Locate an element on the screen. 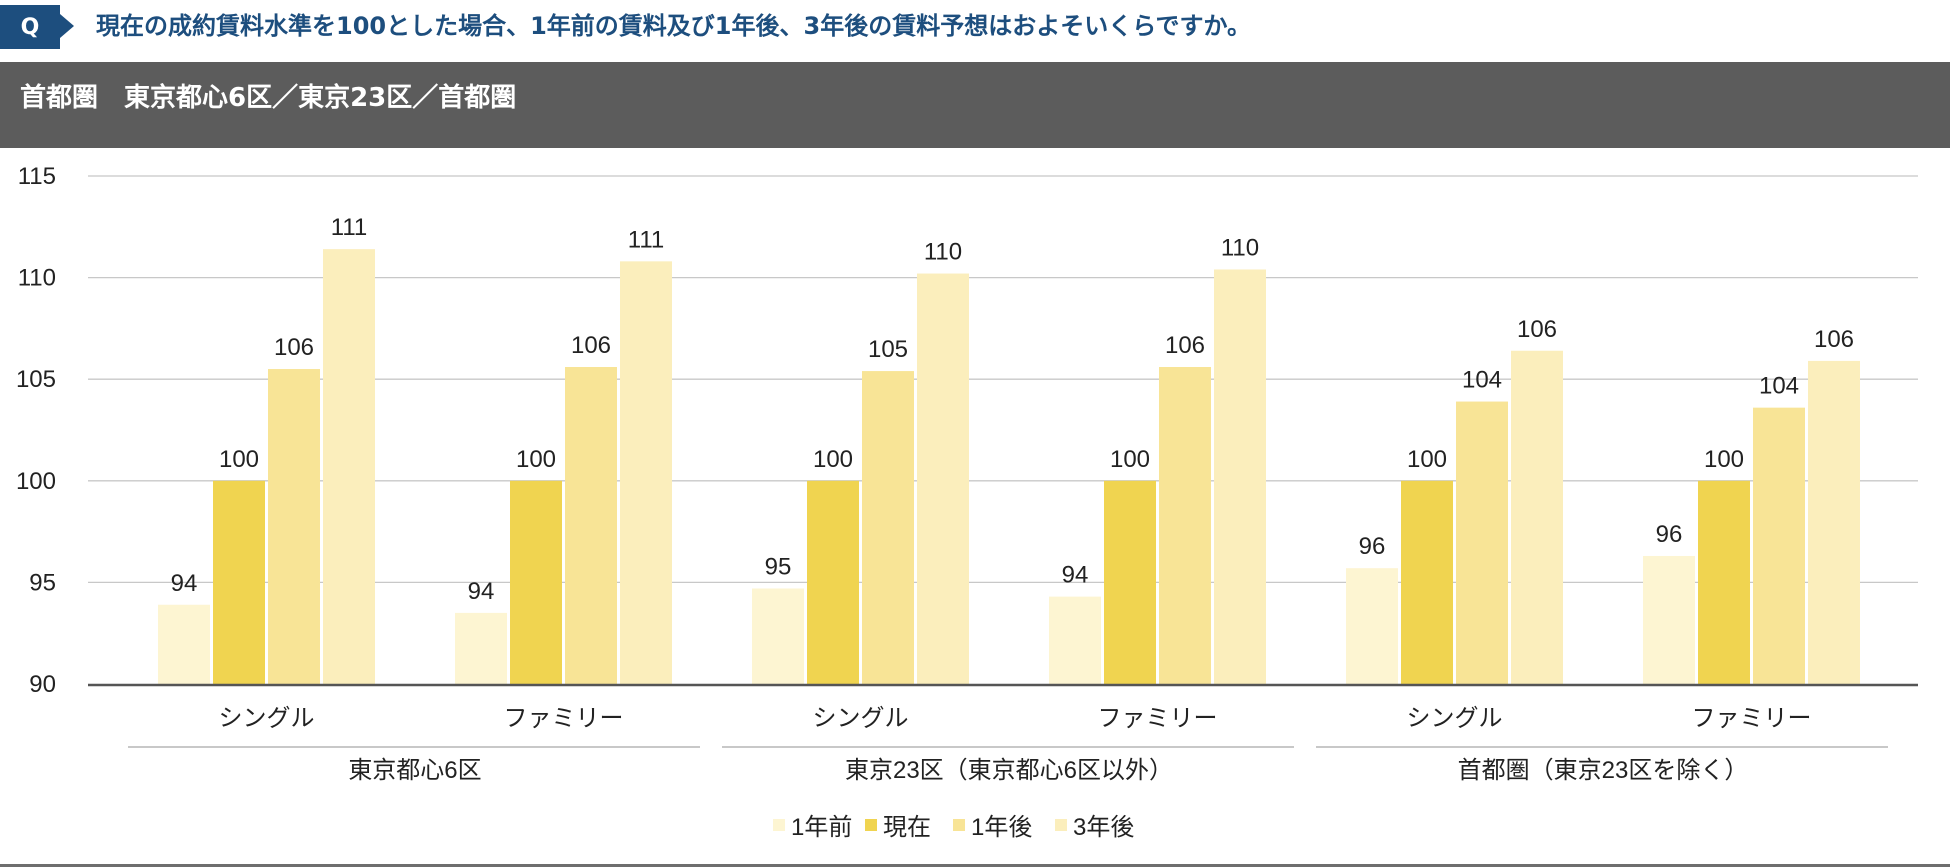 This screenshot has width=1950, height=867. section-header: 首都圏 東京都心6区／東京23区／首都圏 is located at coordinates (975, 105).